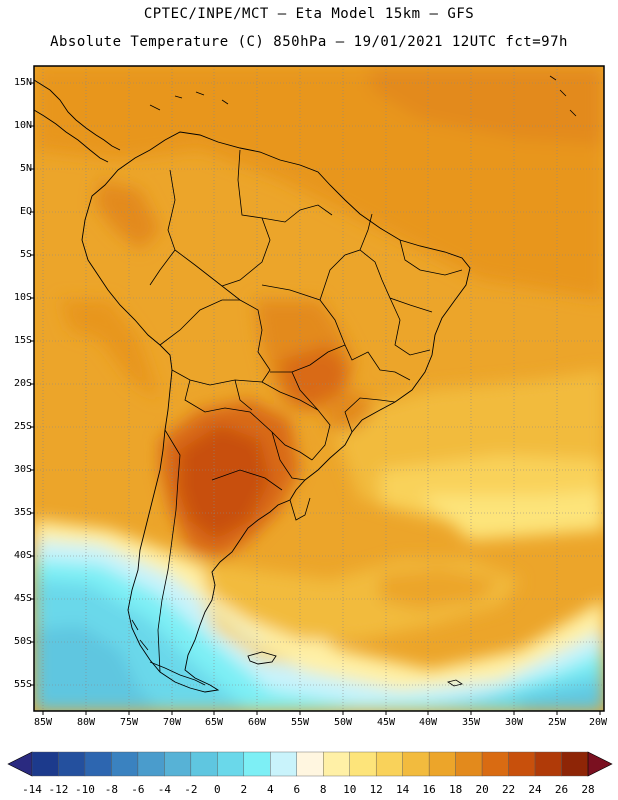  I want to click on colorbar-tick-label: -4, so click(164, 789).